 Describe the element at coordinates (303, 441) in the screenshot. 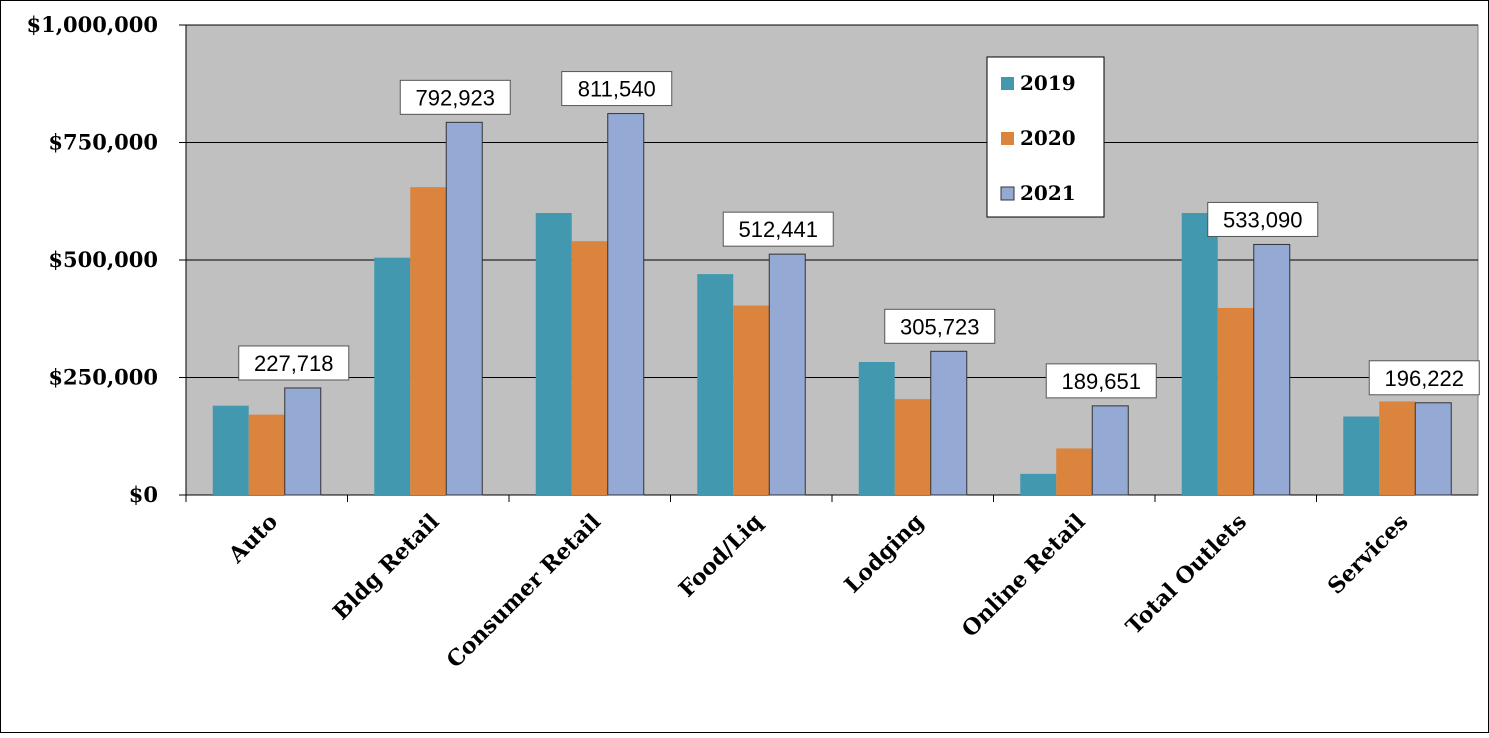

I see `bar-2021-auto` at that location.